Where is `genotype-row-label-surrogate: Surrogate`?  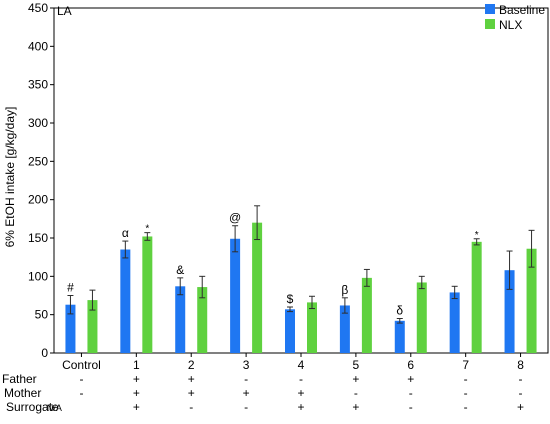 genotype-row-label-surrogate: Surrogate is located at coordinates (32, 407).